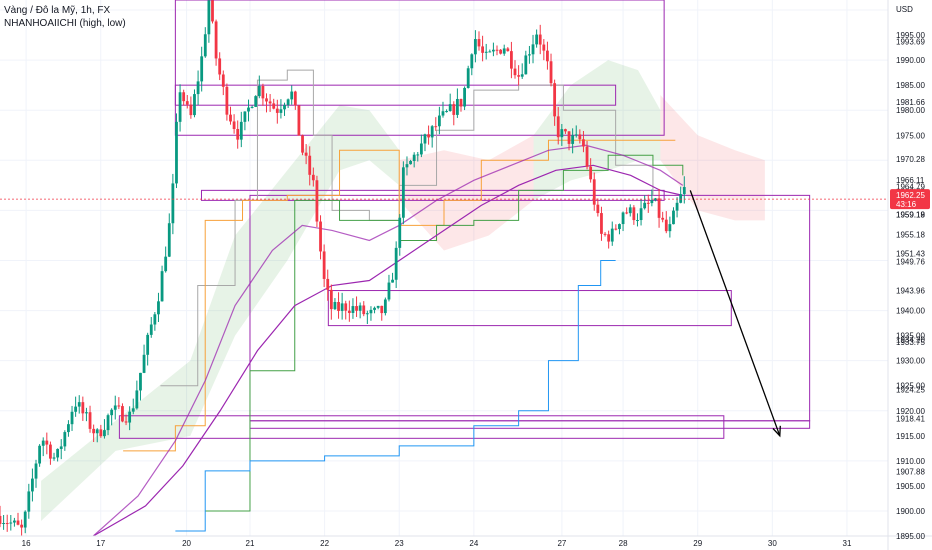 The image size is (932, 550). Describe the element at coordinates (65, 23) in the screenshot. I see `indicator-title: NHANHOAIICHI (high, low)` at that location.